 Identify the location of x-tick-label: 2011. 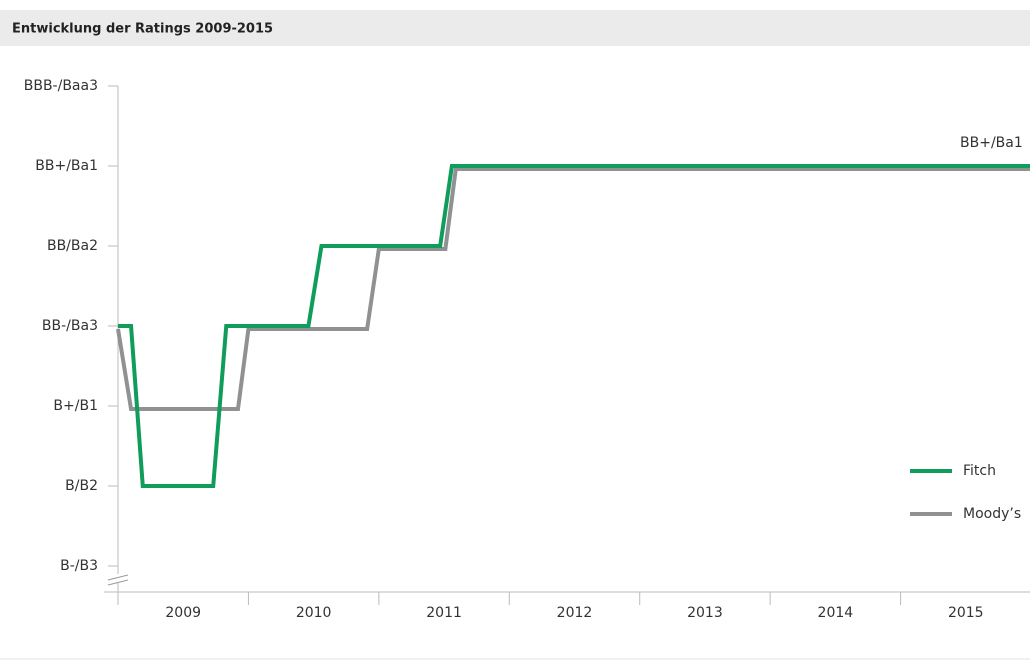
(444, 613).